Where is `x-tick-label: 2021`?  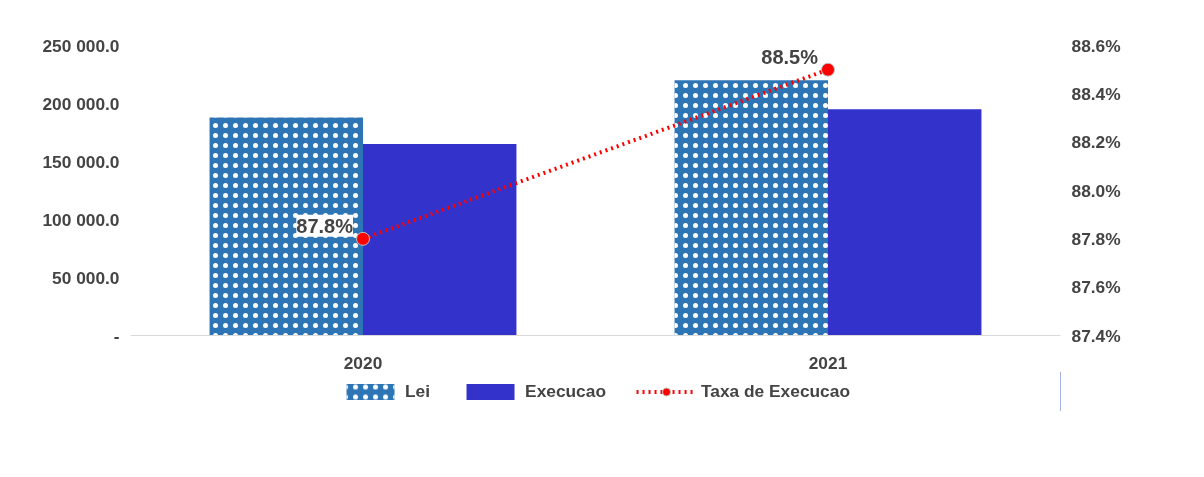
x-tick-label: 2021 is located at coordinates (828, 362).